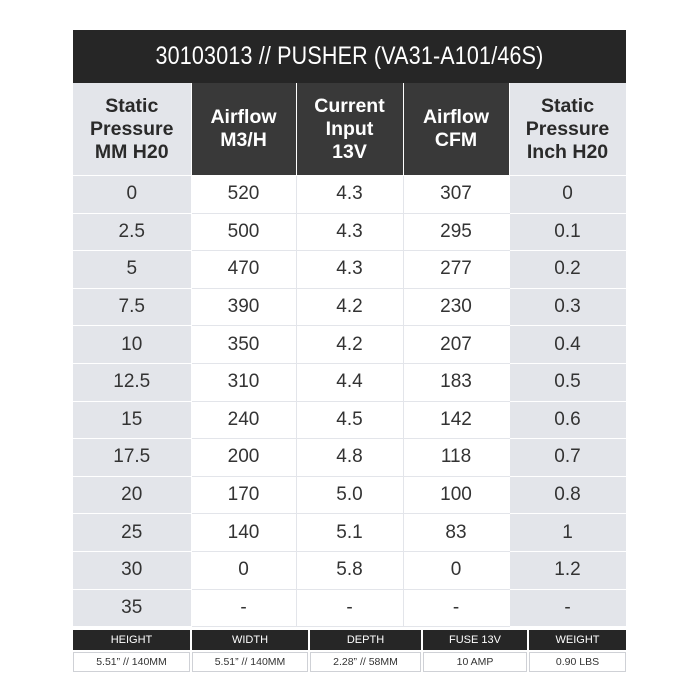 The image size is (700, 700). Describe the element at coordinates (365, 640) in the screenshot. I see `spec-label-depth: DEPTH` at that location.